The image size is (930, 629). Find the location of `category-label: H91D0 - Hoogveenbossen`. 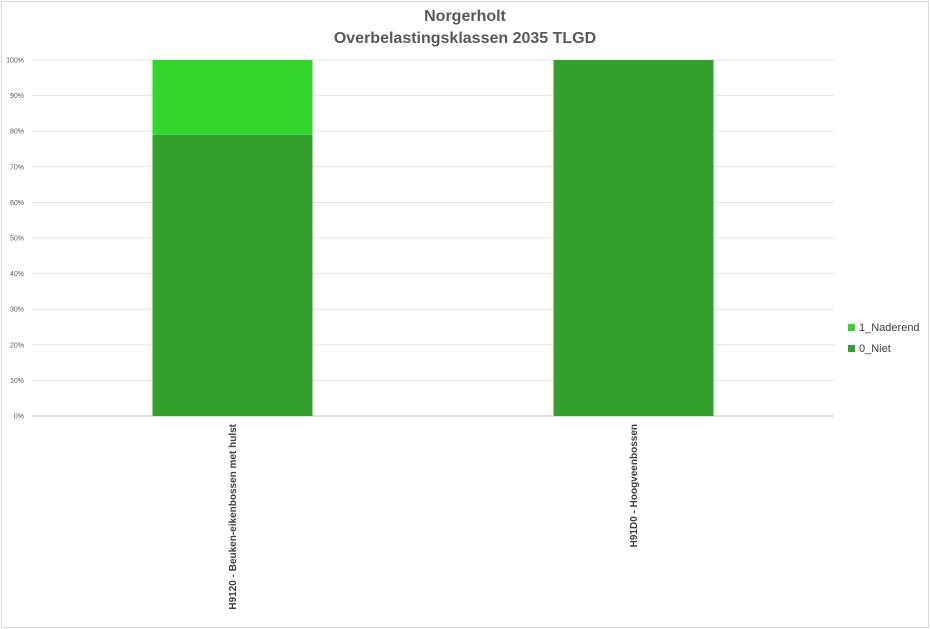

category-label: H91D0 - Hoogveenbossen is located at coordinates (634, 485).